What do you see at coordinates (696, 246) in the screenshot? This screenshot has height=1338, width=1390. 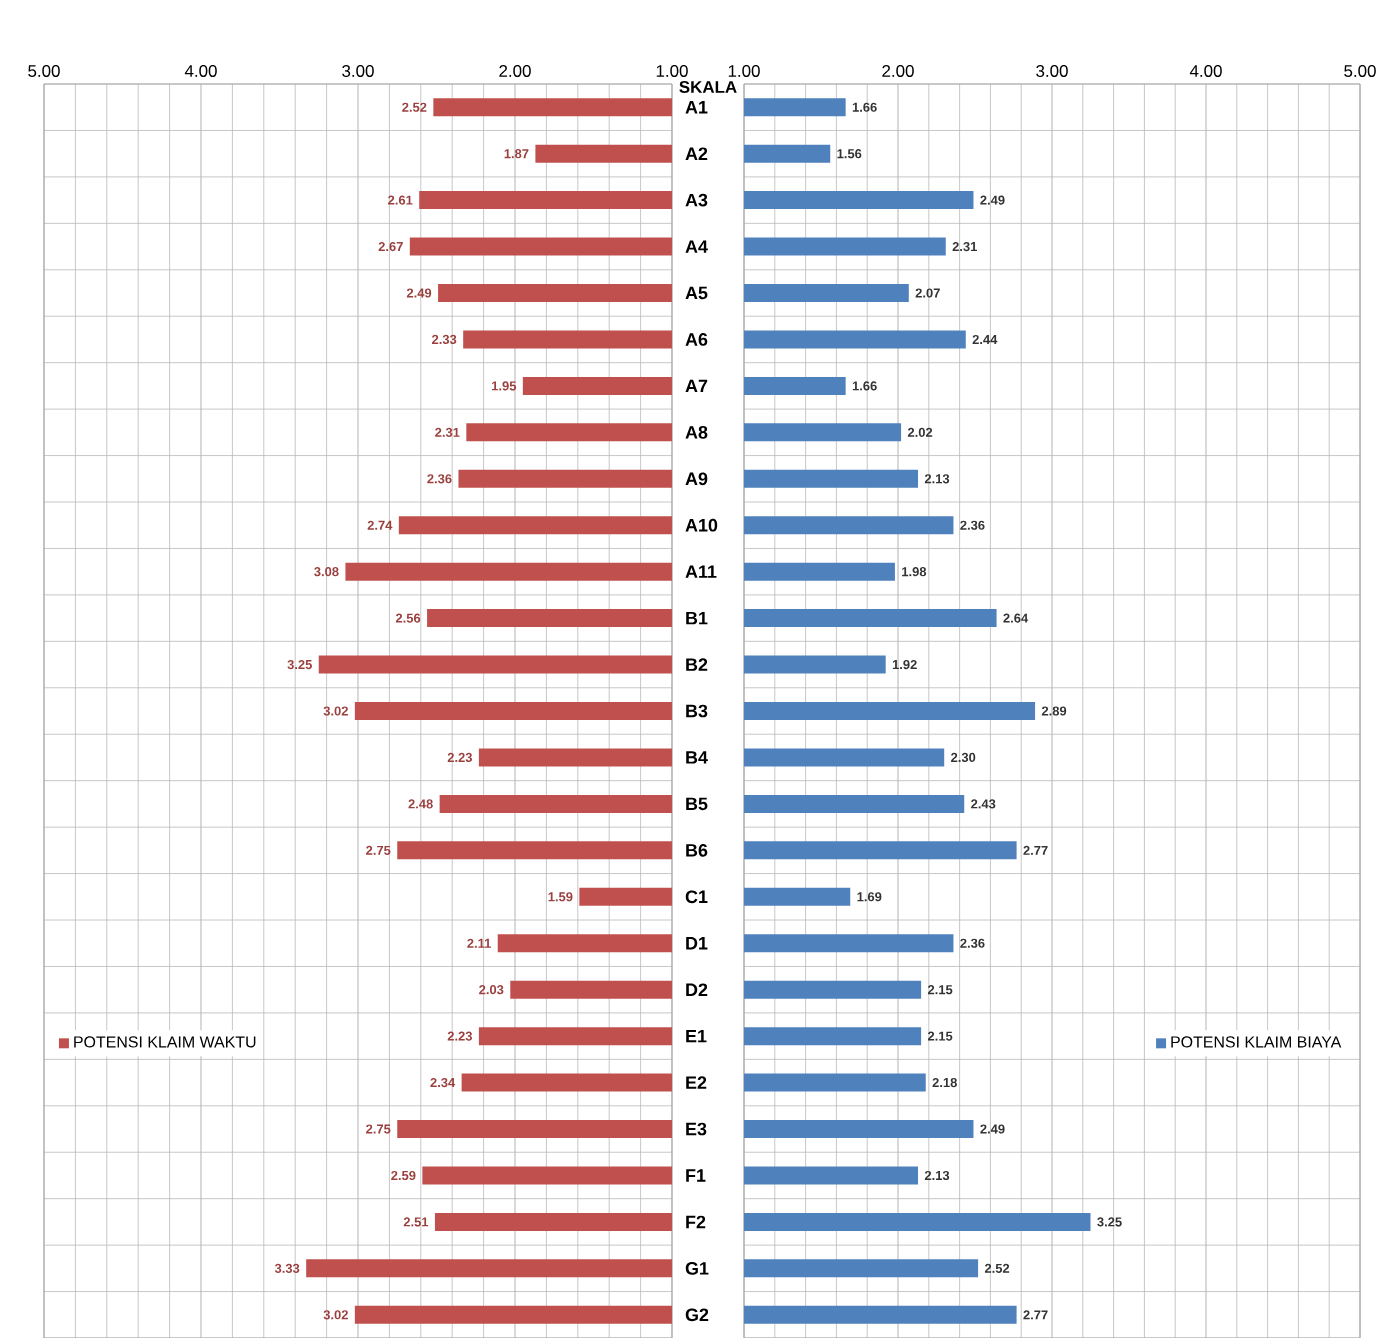 I see `y-tick-label: A4` at bounding box center [696, 246].